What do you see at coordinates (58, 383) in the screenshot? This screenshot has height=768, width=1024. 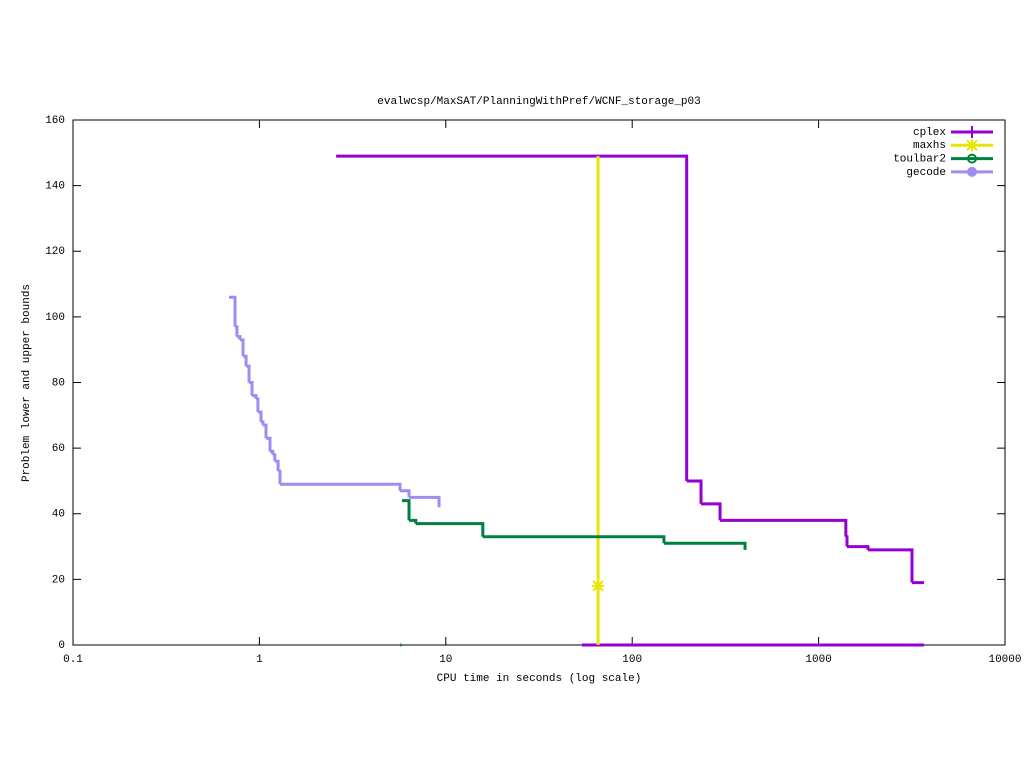 I see `y-tick-label: 80` at bounding box center [58, 383].